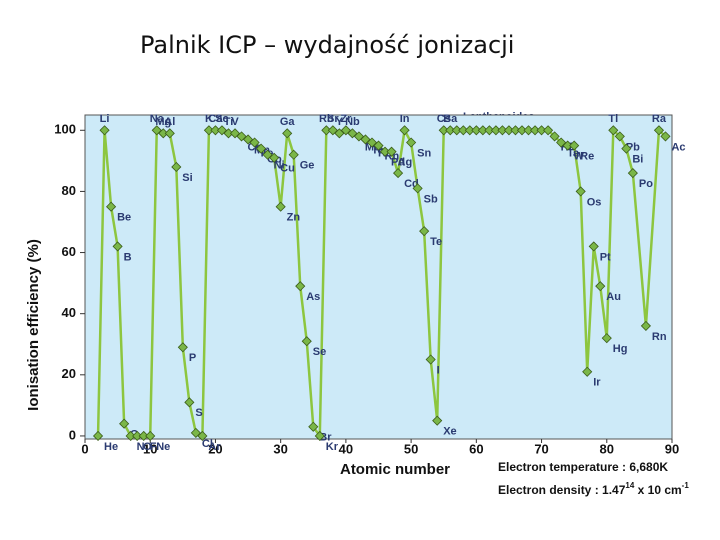  I want to click on element-label: Ga, so click(288, 122).